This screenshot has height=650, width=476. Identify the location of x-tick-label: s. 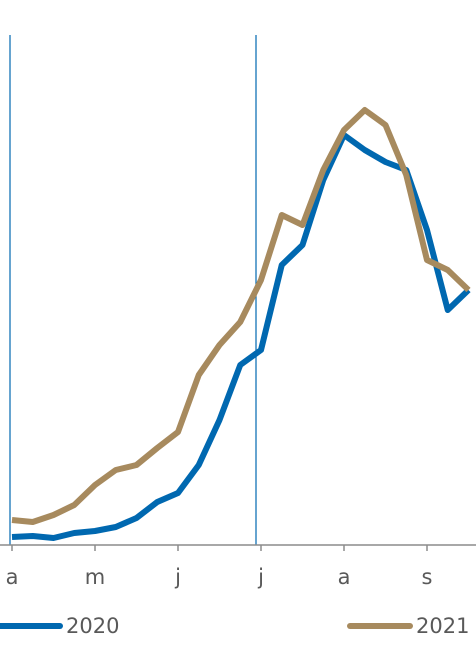
(427, 577).